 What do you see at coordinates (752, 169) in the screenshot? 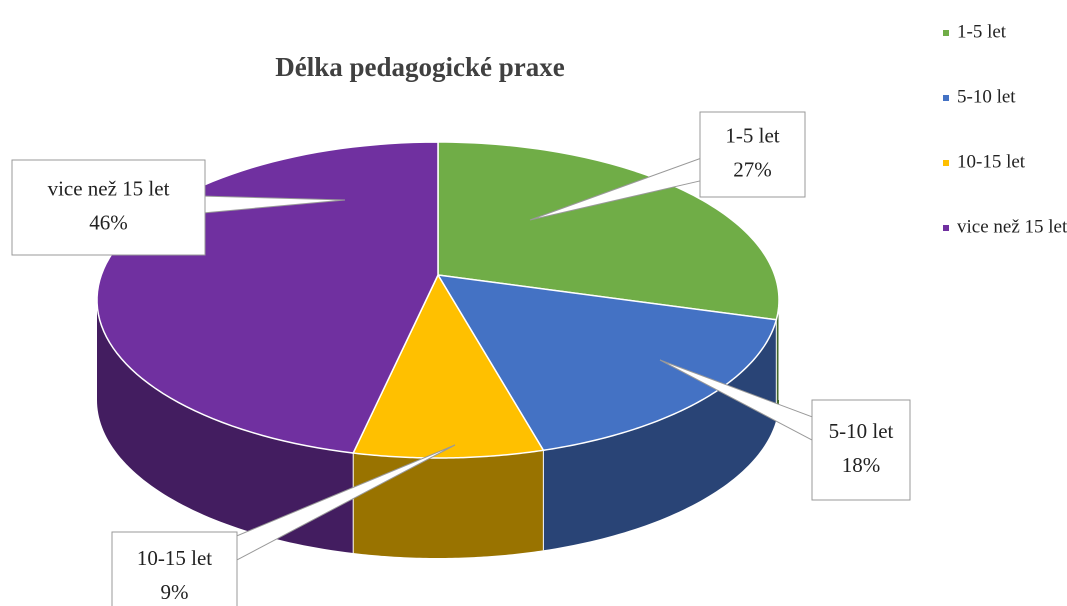
I see `data-label-value: 27%` at bounding box center [752, 169].